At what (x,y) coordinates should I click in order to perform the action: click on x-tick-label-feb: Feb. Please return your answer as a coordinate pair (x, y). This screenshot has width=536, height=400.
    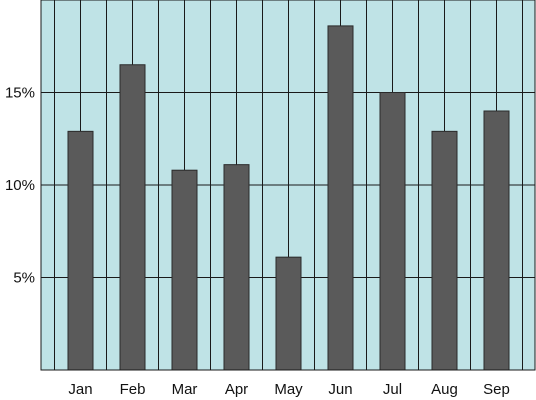
    Looking at the image, I should click on (133, 389).